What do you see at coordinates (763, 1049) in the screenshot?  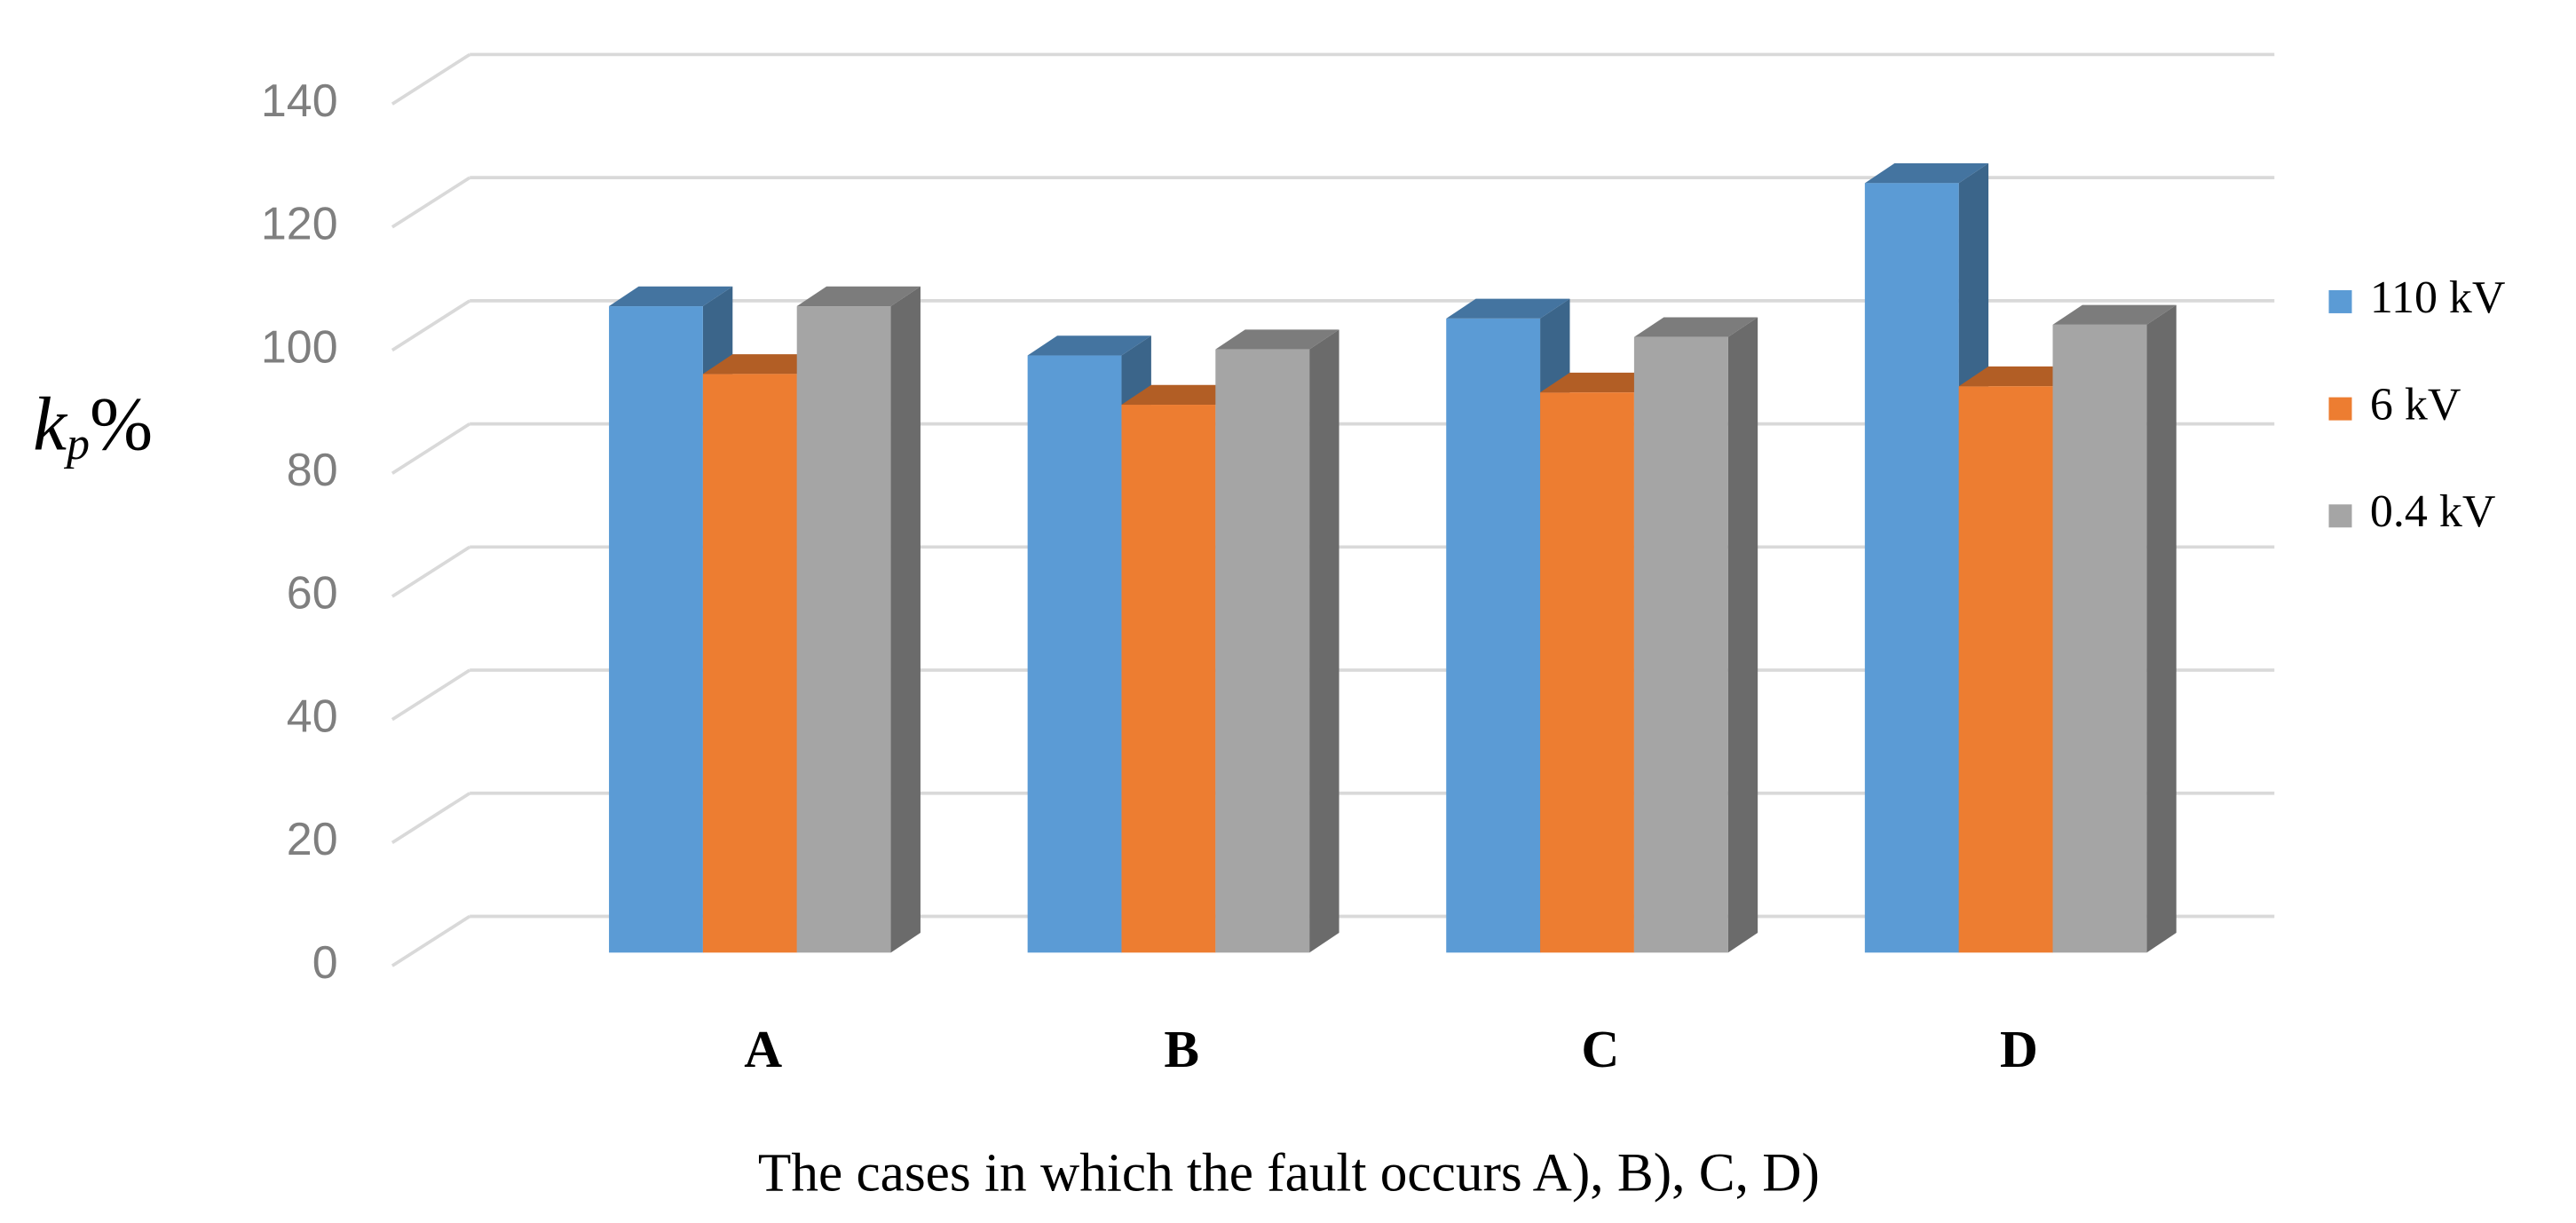 I see `x-tick-label: A` at bounding box center [763, 1049].